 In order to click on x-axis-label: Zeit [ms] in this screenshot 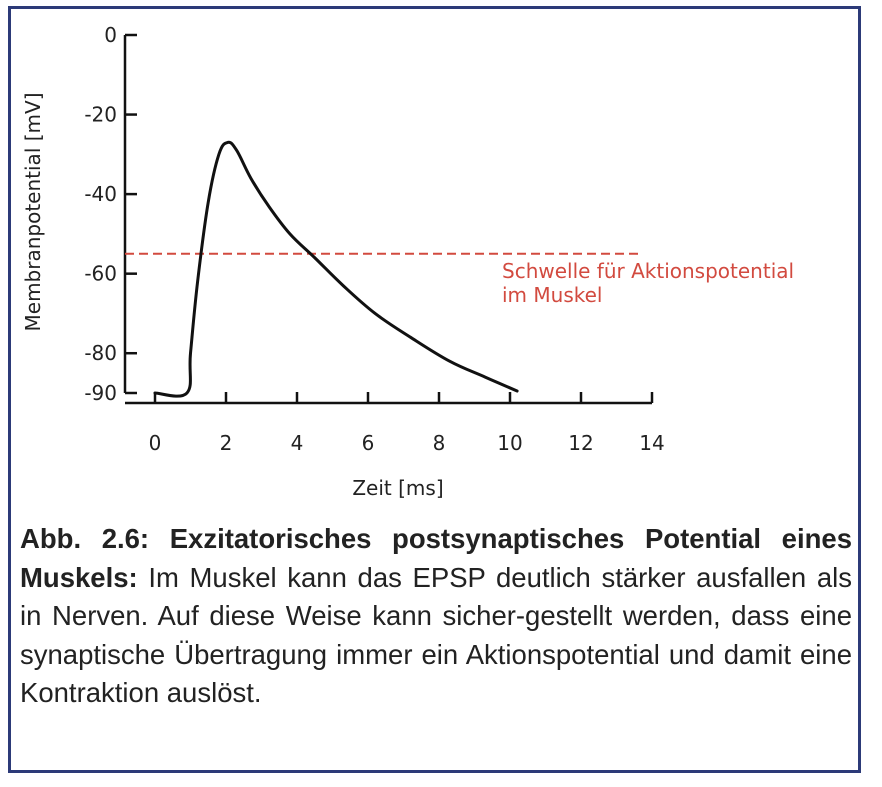, I will do `click(397, 488)`.